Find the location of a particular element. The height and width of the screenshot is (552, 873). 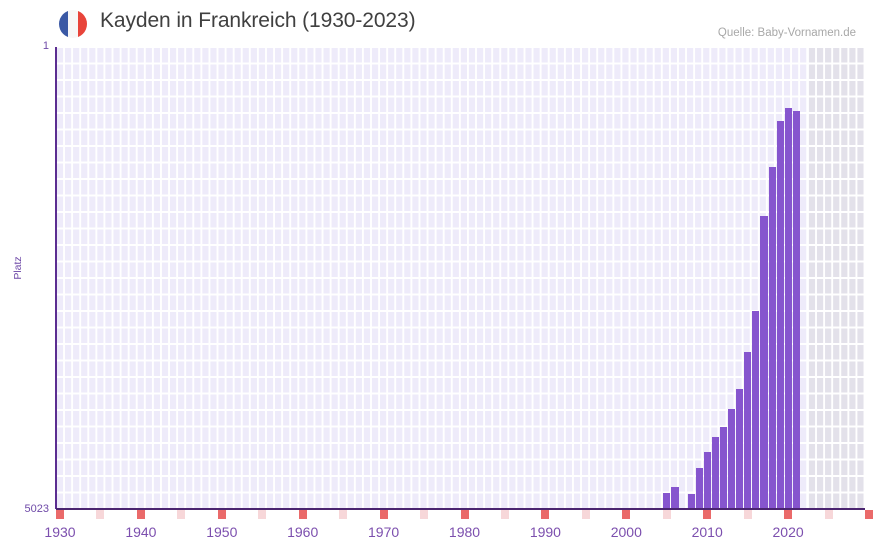

x-tick-label: 2010 is located at coordinates (707, 532).